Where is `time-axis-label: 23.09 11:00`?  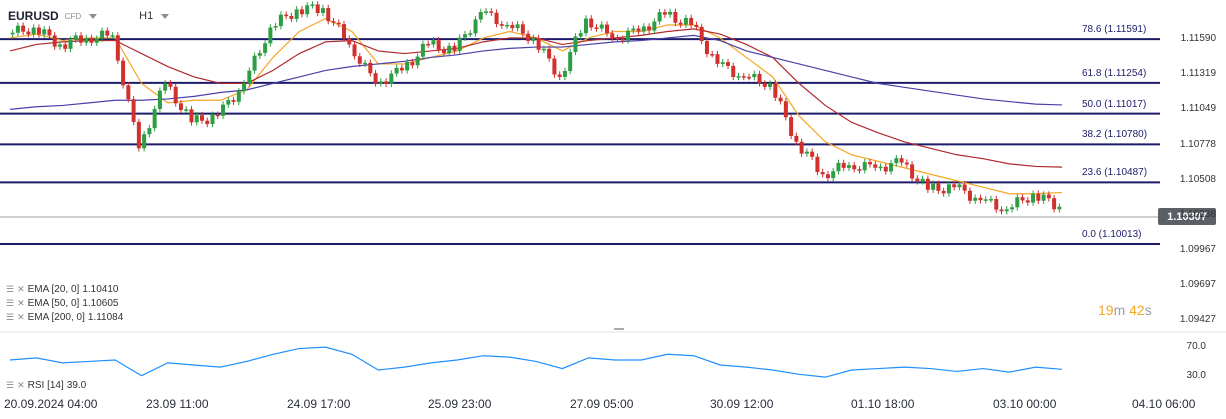
time-axis-label: 23.09 11:00 is located at coordinates (177, 404).